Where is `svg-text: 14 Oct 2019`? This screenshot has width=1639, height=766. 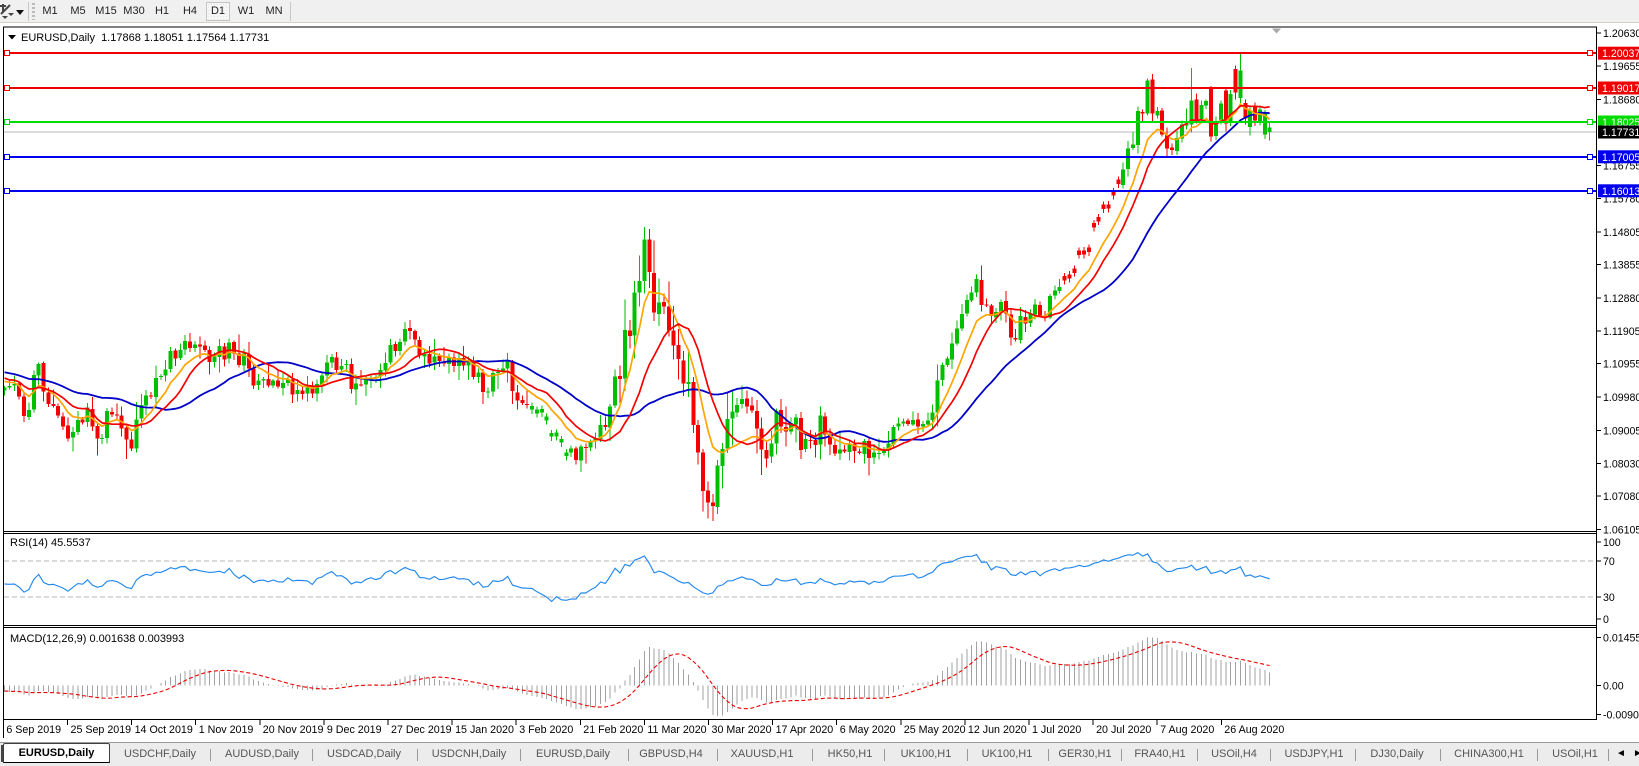
svg-text: 14 Oct 2019 is located at coordinates (164, 730).